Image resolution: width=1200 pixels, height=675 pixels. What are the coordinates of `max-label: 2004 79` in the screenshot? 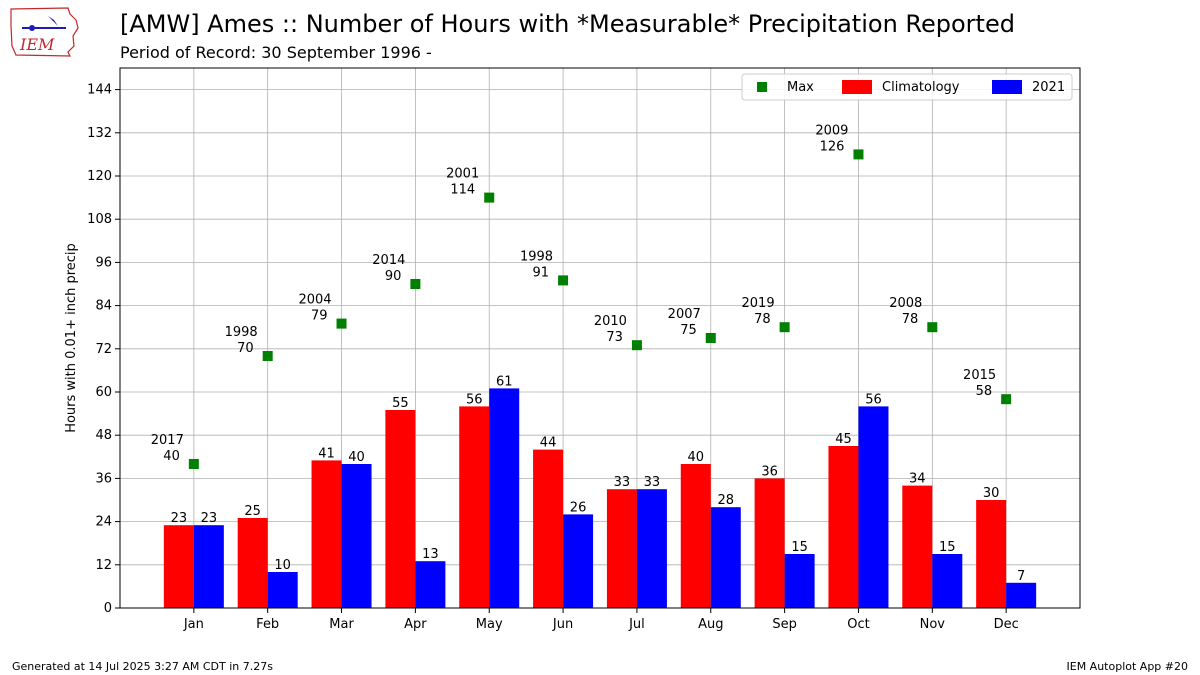 It's located at (314, 308).